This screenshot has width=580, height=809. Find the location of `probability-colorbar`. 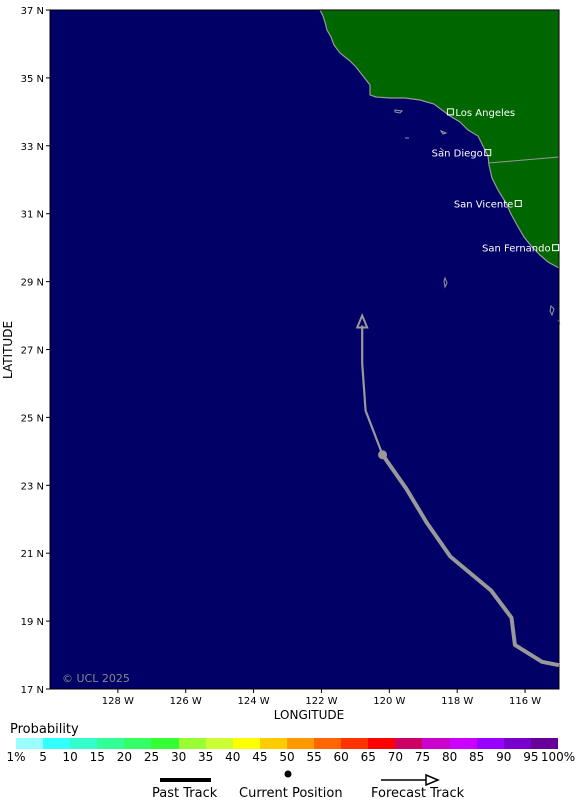

probability-colorbar is located at coordinates (287, 743).